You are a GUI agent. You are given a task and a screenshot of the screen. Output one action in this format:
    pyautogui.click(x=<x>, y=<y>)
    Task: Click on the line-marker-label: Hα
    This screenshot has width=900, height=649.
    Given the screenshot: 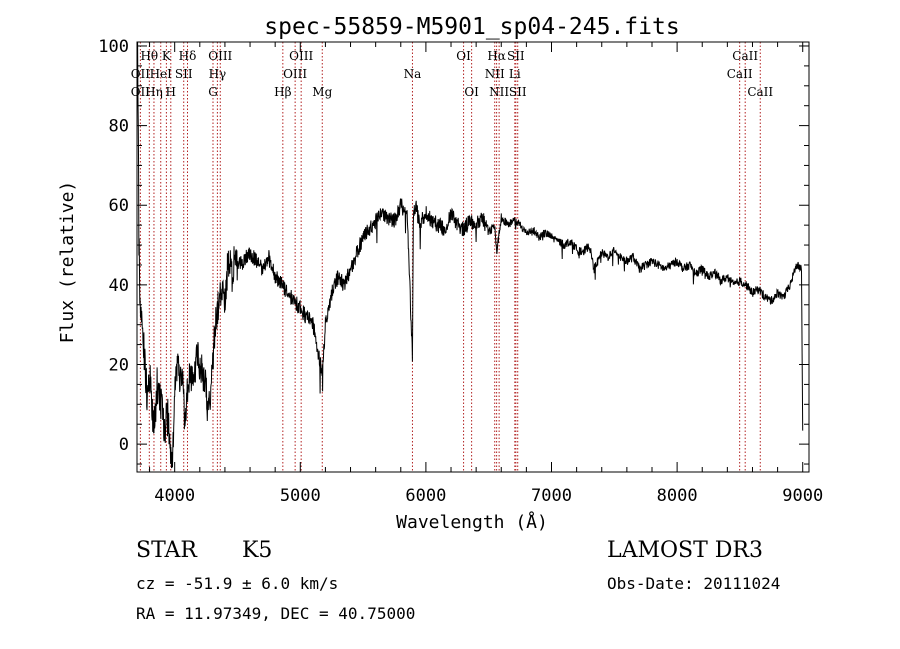 What is the action you would take?
    pyautogui.click(x=496, y=56)
    